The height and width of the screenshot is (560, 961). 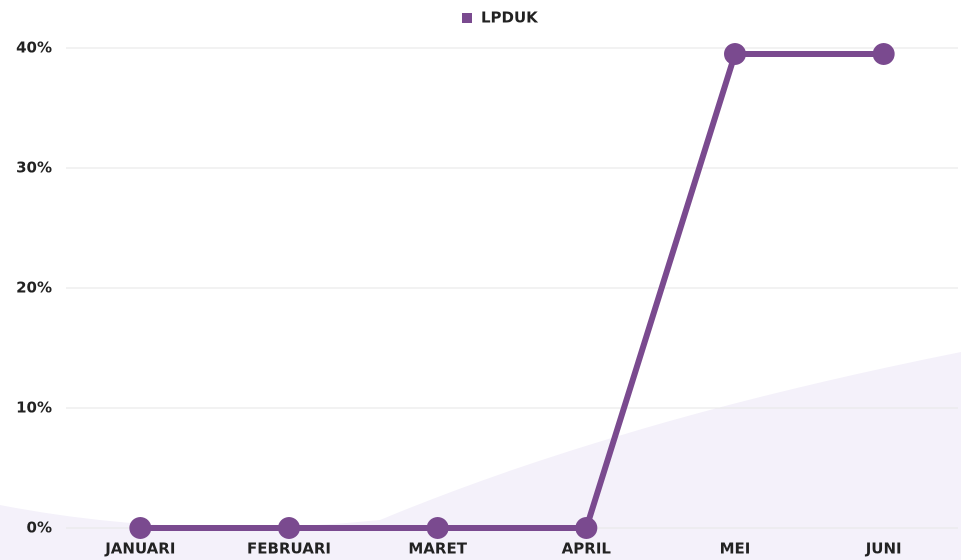 I want to click on x-tick-label: FEBRUARI, so click(x=289, y=549).